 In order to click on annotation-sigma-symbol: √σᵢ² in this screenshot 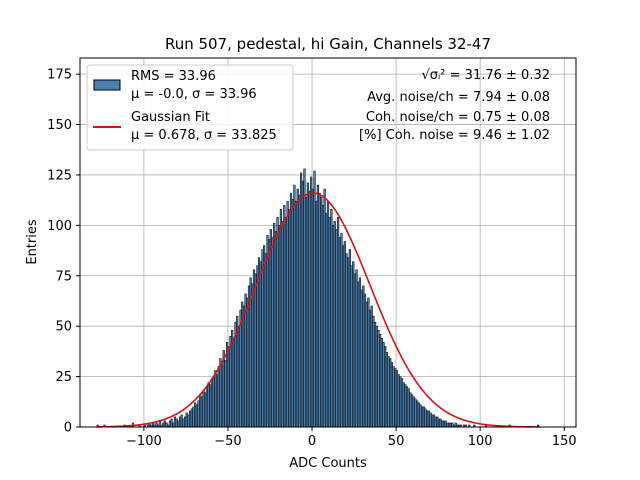, I will do `click(433, 75)`.